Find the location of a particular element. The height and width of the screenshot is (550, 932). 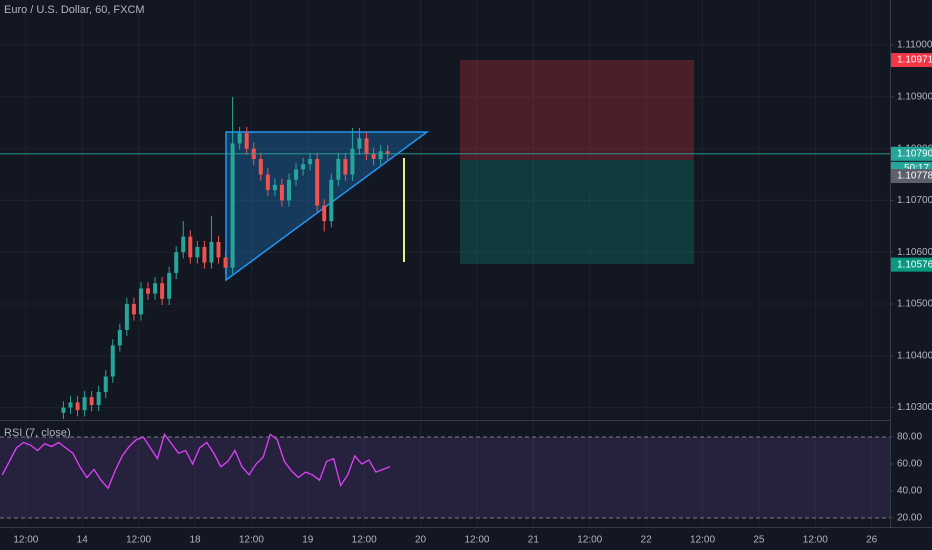

price-label: 1.10971 is located at coordinates (914, 60).